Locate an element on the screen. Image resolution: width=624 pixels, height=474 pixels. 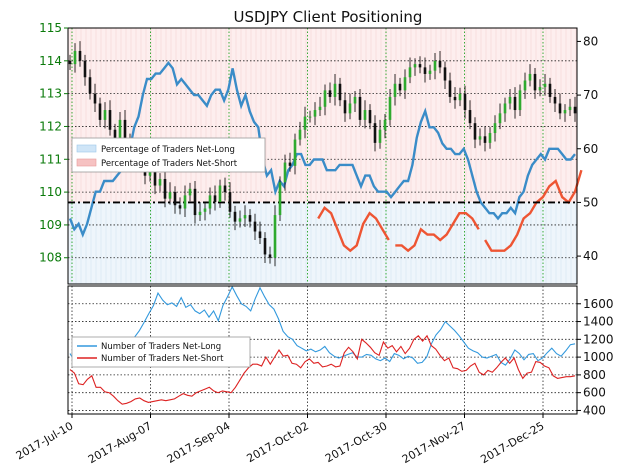
left-tick-label: 108 is located at coordinates (50, 258).